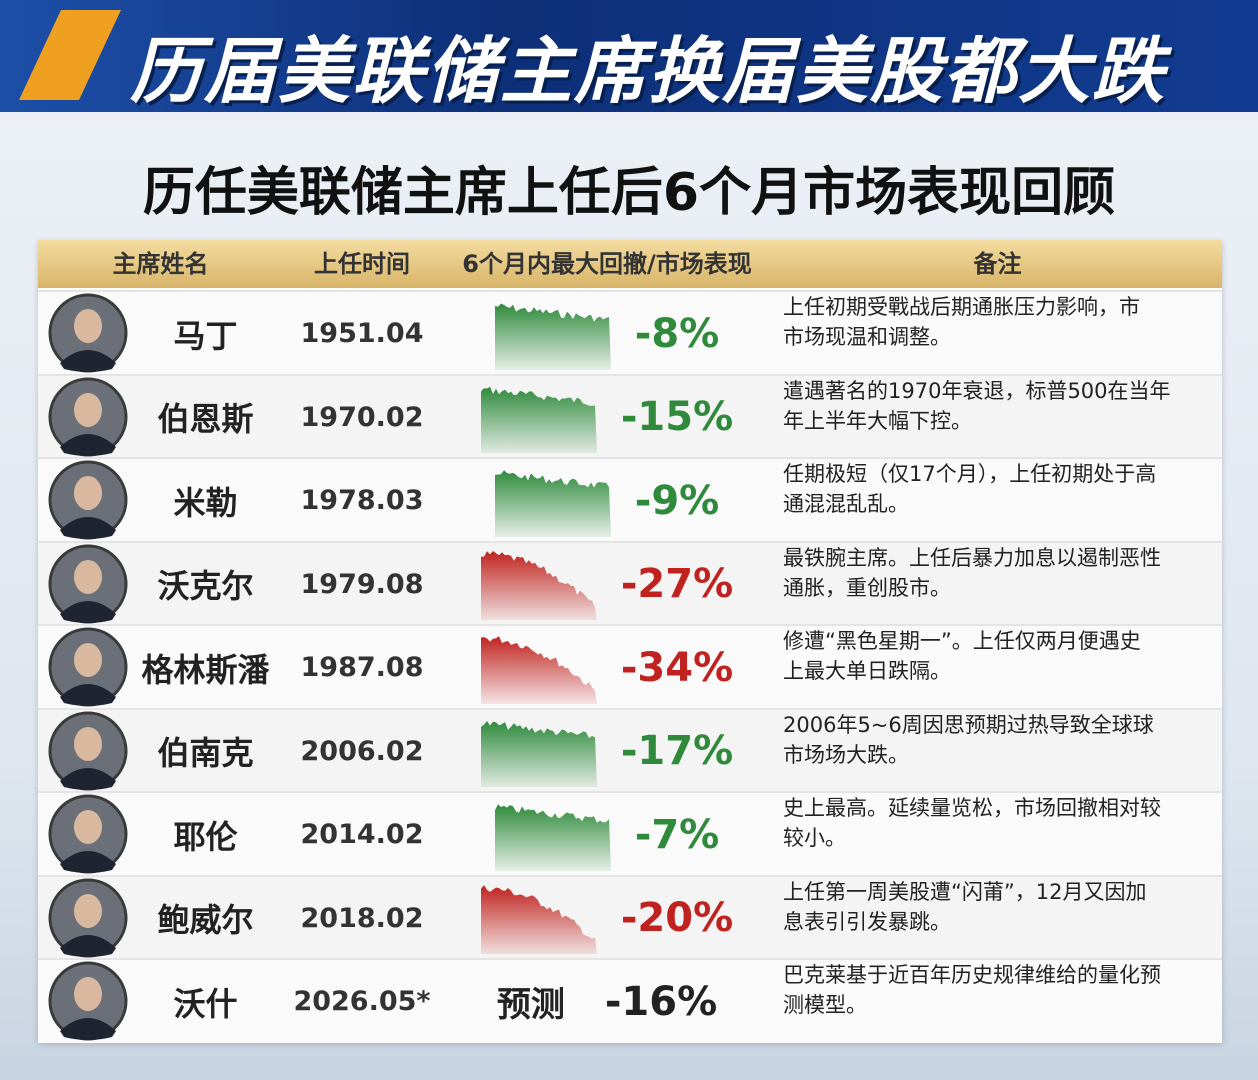  I want to click on drawdown: -17%, so click(677, 751).